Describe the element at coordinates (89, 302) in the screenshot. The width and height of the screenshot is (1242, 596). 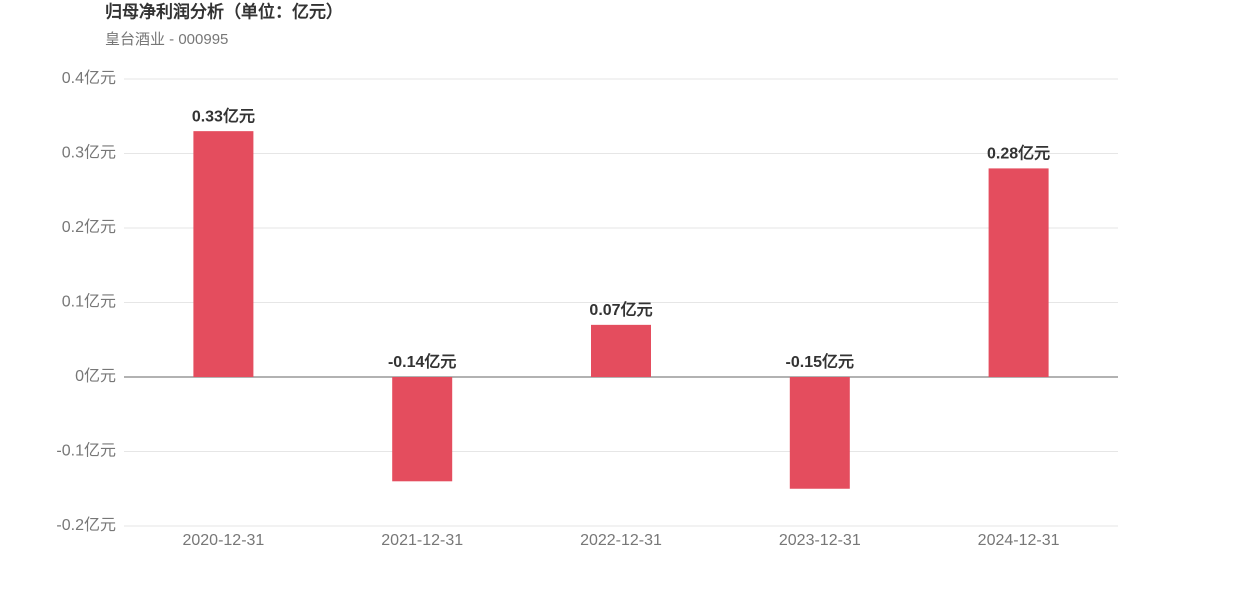
I see `y-tick-label: 0.1亿元` at that location.